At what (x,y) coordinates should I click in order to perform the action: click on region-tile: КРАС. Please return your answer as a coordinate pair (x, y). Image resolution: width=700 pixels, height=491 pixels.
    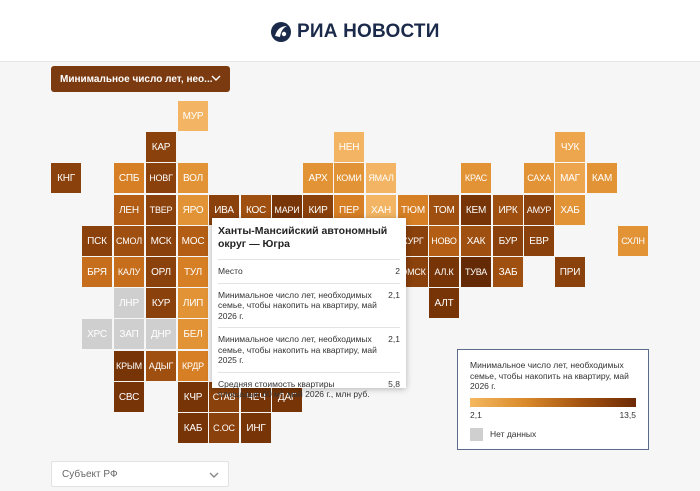
    Looking at the image, I should click on (476, 178).